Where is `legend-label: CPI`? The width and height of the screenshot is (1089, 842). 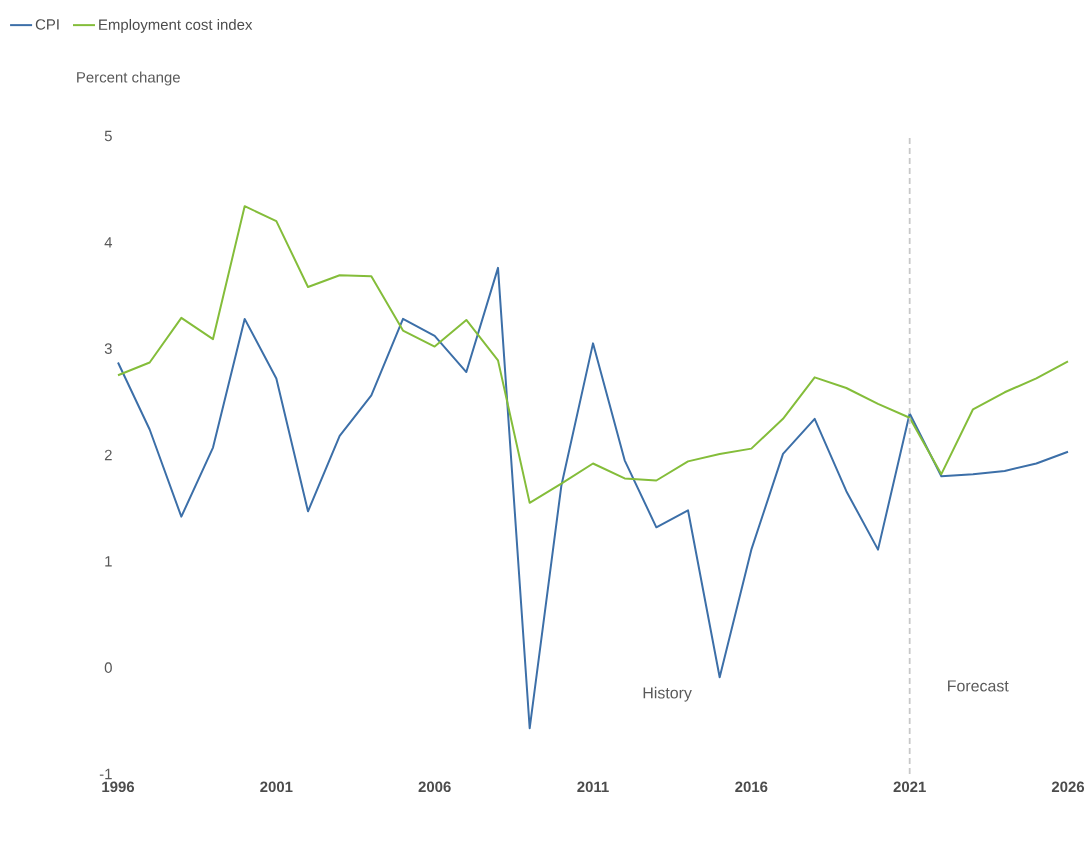 legend-label: CPI is located at coordinates (47, 24).